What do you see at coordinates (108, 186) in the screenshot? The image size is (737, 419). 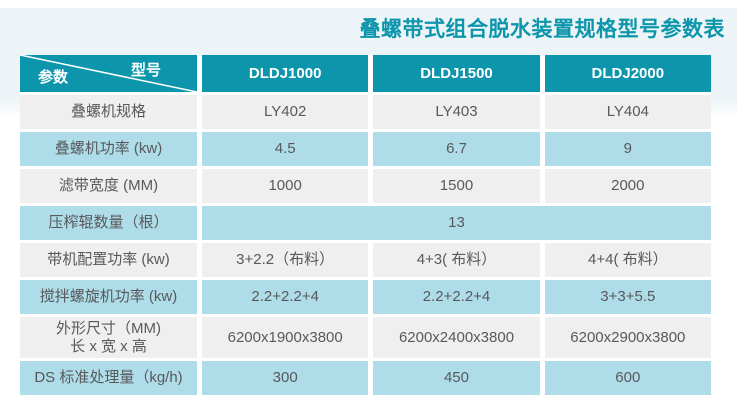 I see `row-label-cell: 滤带宽度 (MM)` at bounding box center [108, 186].